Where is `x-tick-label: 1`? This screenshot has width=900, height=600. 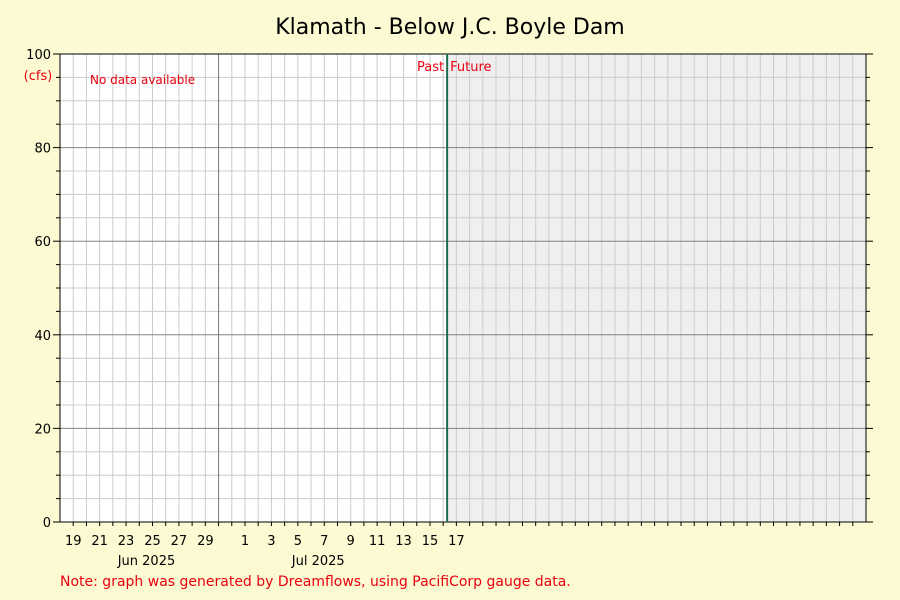
x-tick-label: 1 is located at coordinates (245, 541).